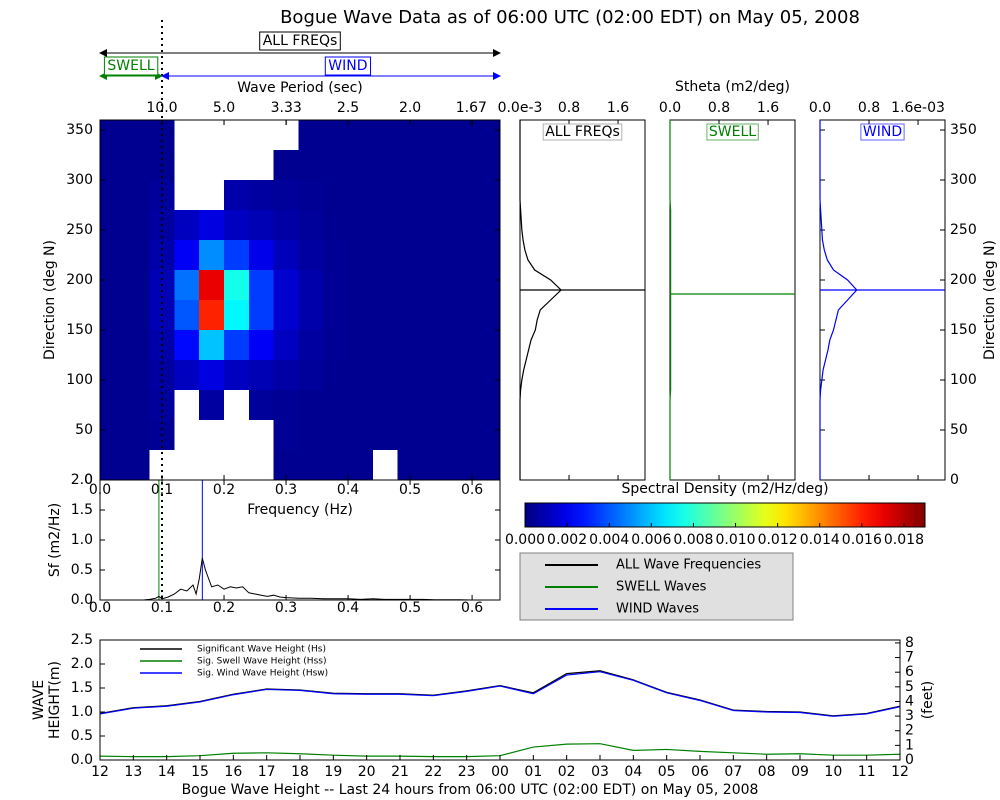  I want to click on y-axis-label: WAVE, so click(39, 700).